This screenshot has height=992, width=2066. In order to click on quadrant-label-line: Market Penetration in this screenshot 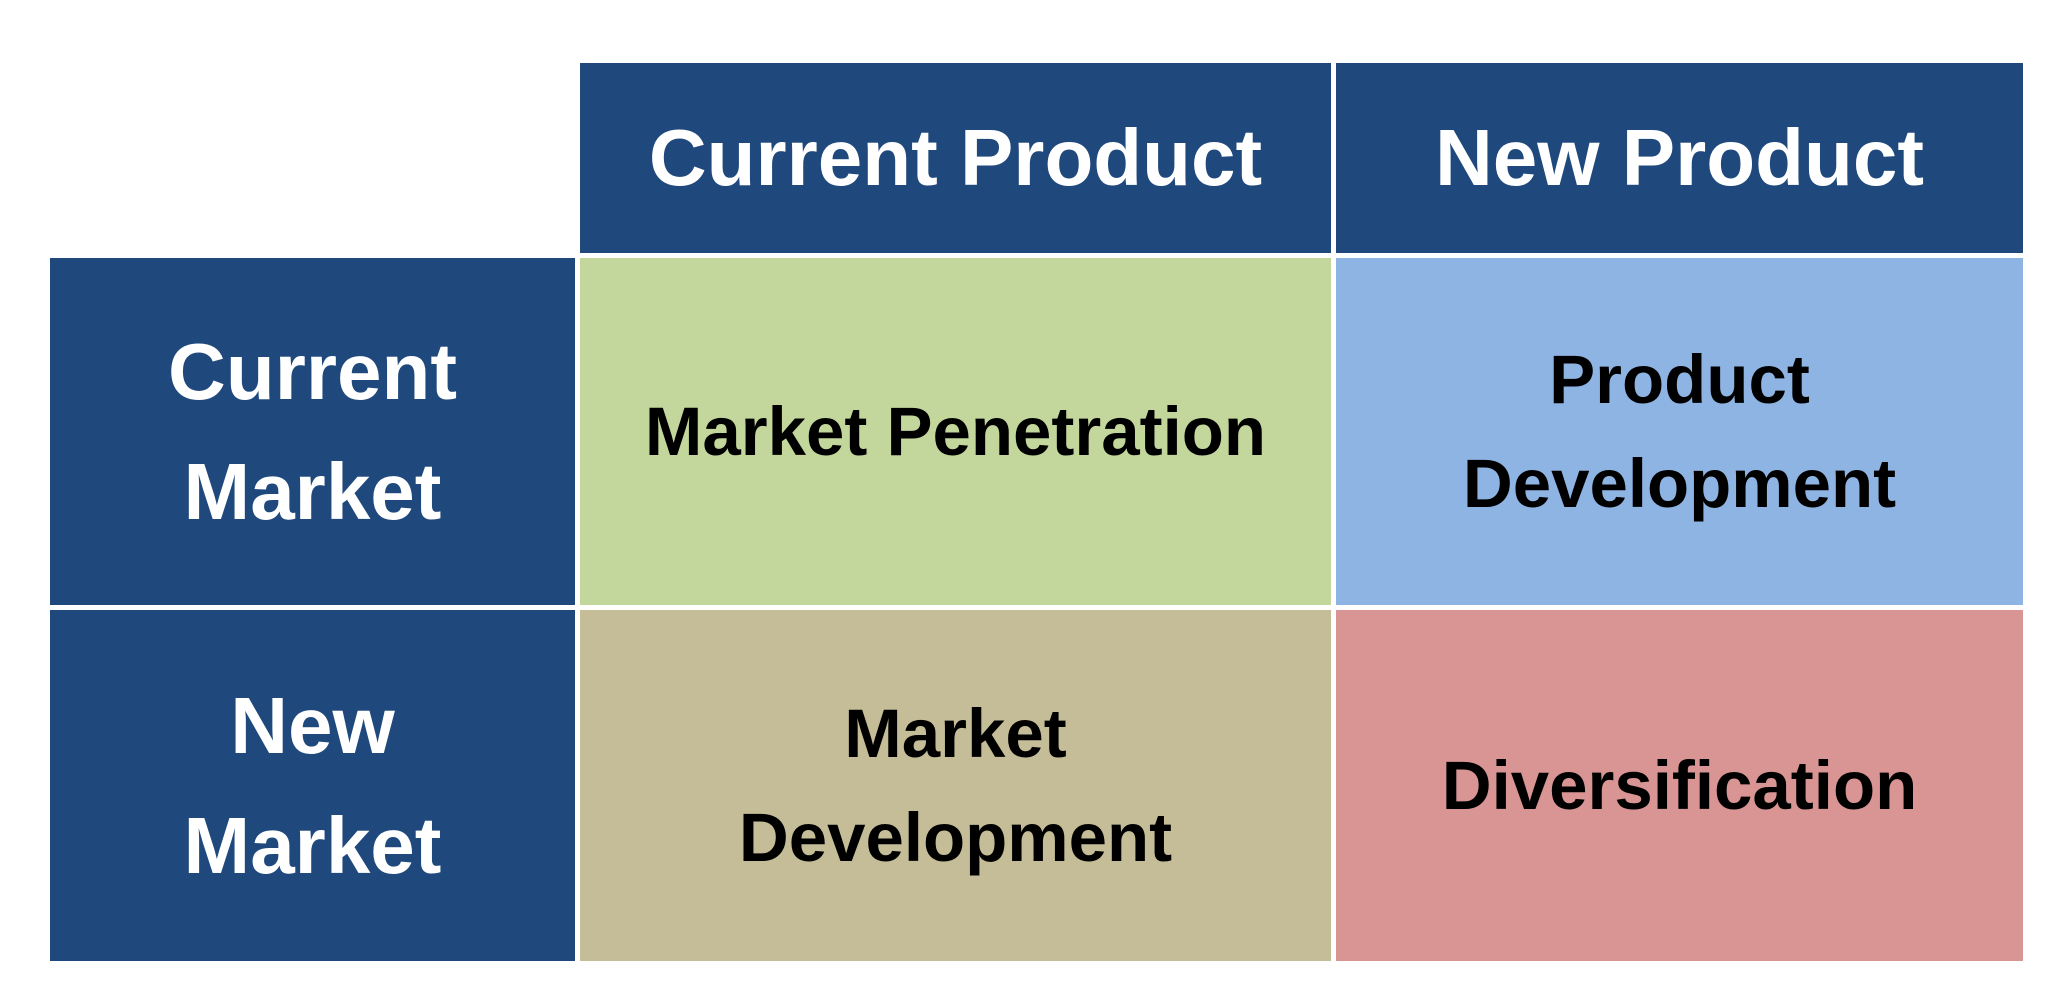, I will do `click(955, 431)`.